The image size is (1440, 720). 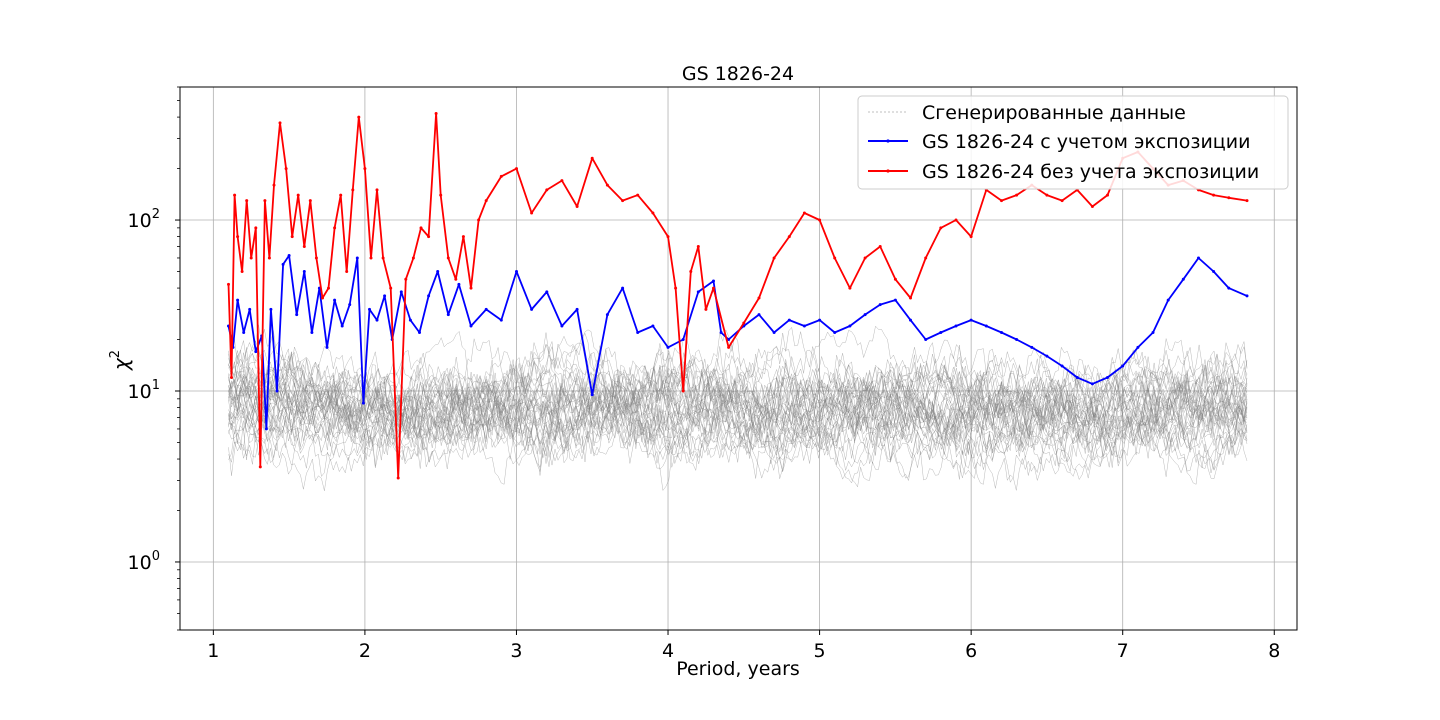 What do you see at coordinates (144, 561) in the screenshot?
I see `y-tick-label-0: 10⁰` at bounding box center [144, 561].